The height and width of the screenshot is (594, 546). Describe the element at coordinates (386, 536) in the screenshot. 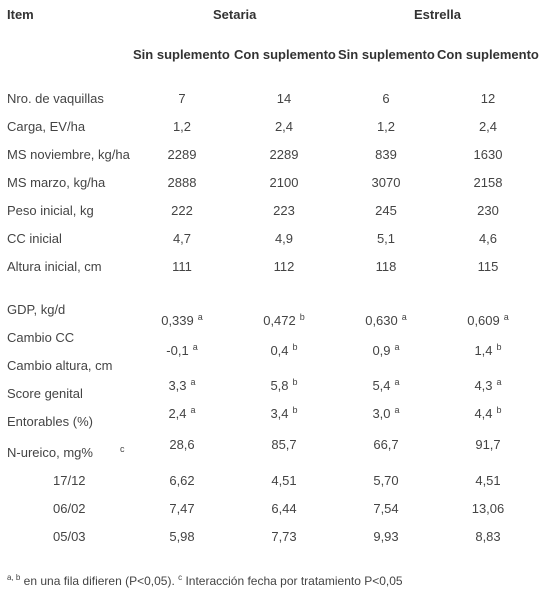

I see `table-cell: 9,93` at that location.